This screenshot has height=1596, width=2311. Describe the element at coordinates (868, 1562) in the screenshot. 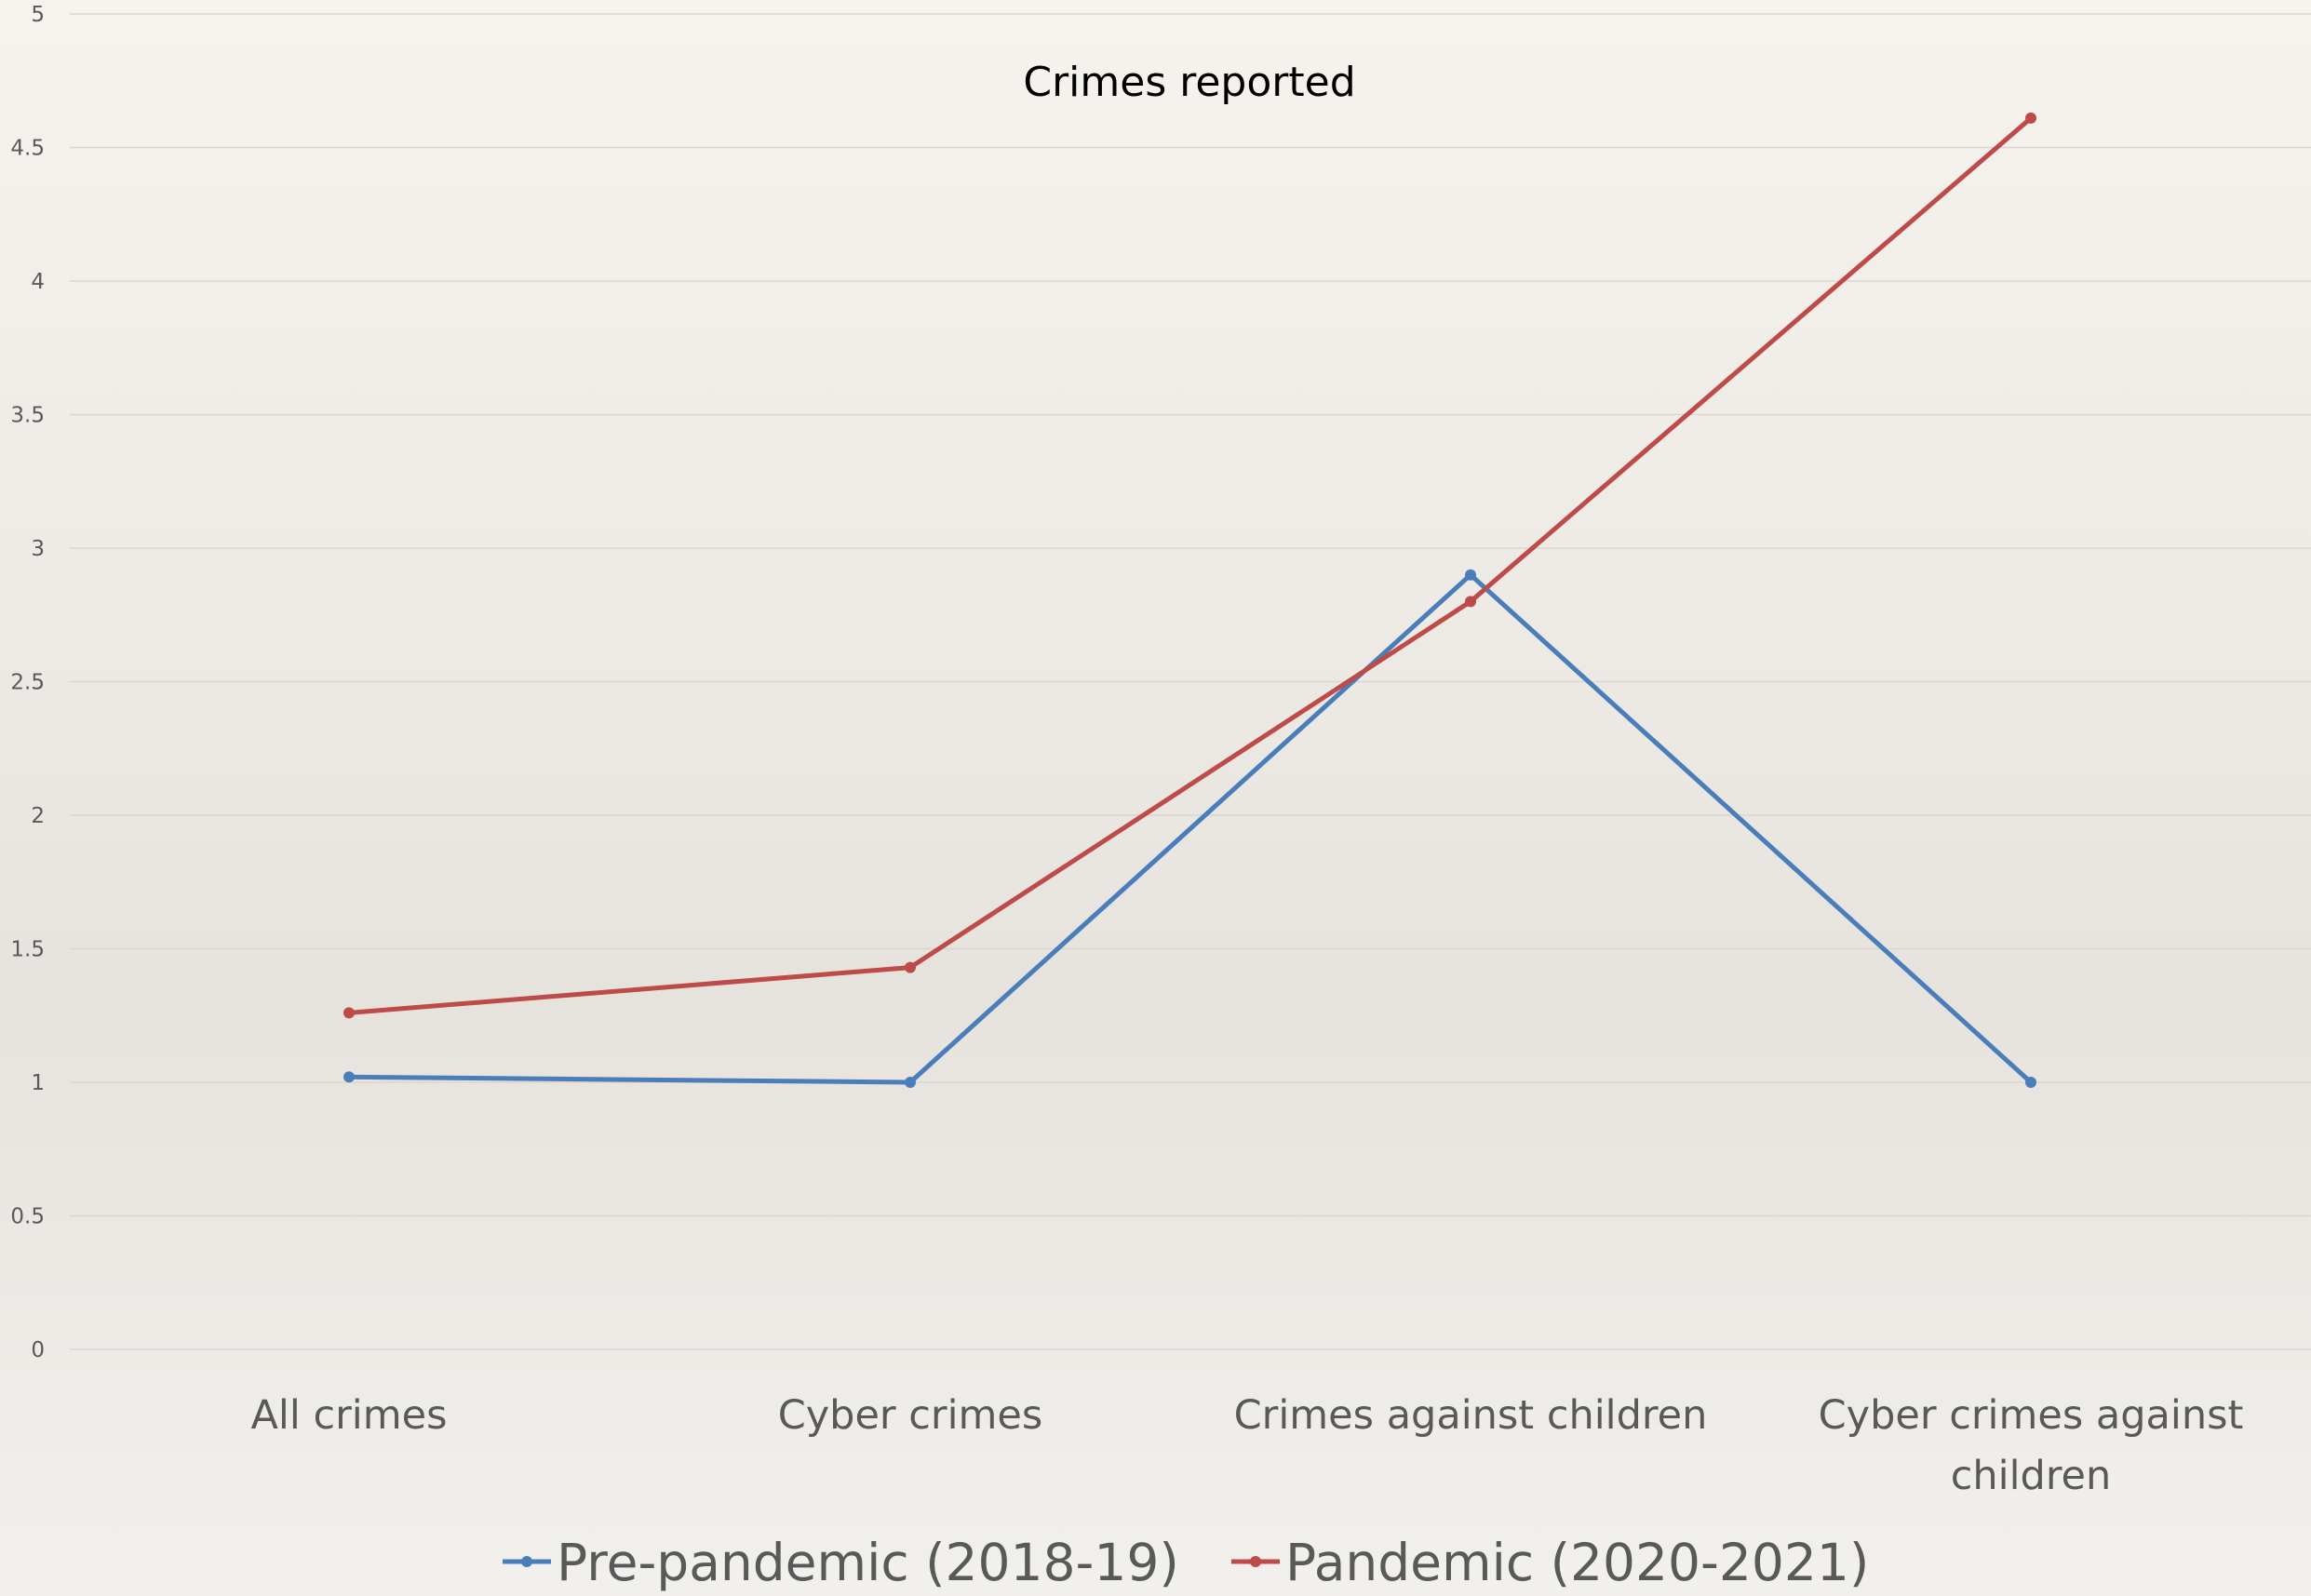

I see `legend-label: Pre-pandemic (2018-19)` at that location.